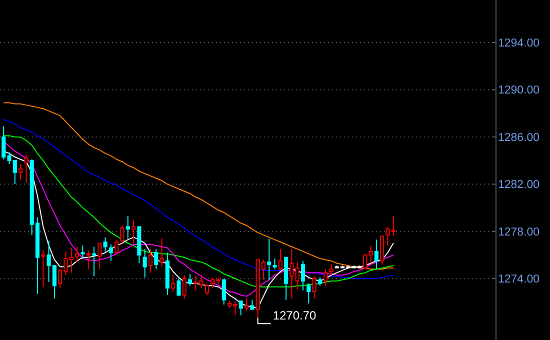 The height and width of the screenshot is (340, 550). What do you see at coordinates (294, 315) in the screenshot?
I see `annotation: 1270.70` at bounding box center [294, 315].